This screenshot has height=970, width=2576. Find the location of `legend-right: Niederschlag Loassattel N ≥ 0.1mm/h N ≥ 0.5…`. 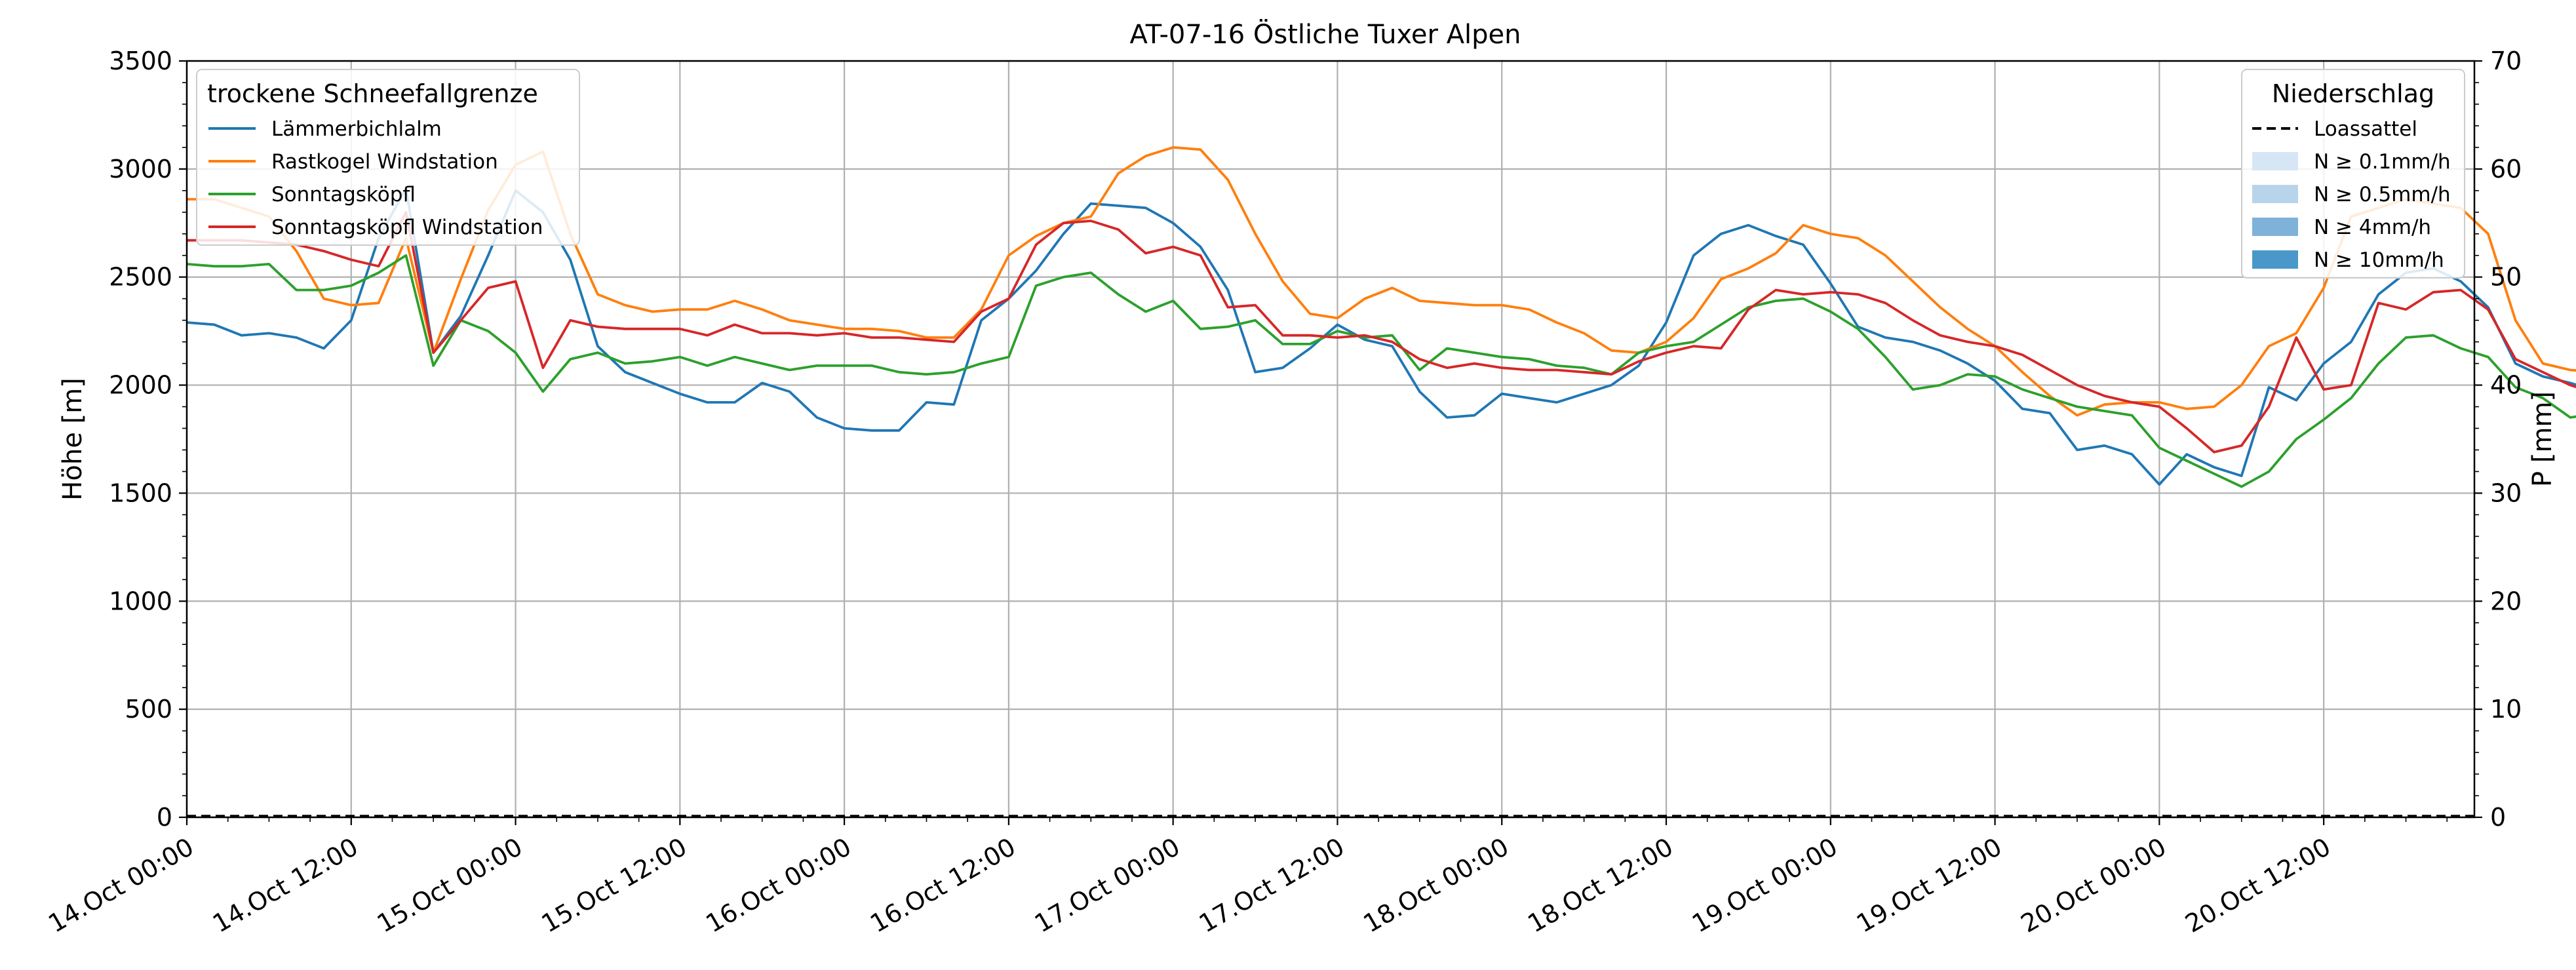

legend-right: Niederschlag Loassattel N ≥ 0.1mm/h N ≥ 0.5… is located at coordinates (2353, 174).